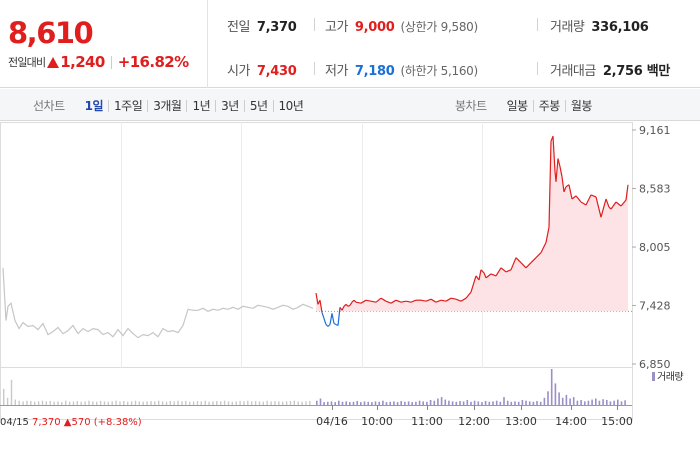  What do you see at coordinates (610, 69) in the screenshot?
I see `amount-stat: 거래대금 2,756 백만` at bounding box center [610, 69].